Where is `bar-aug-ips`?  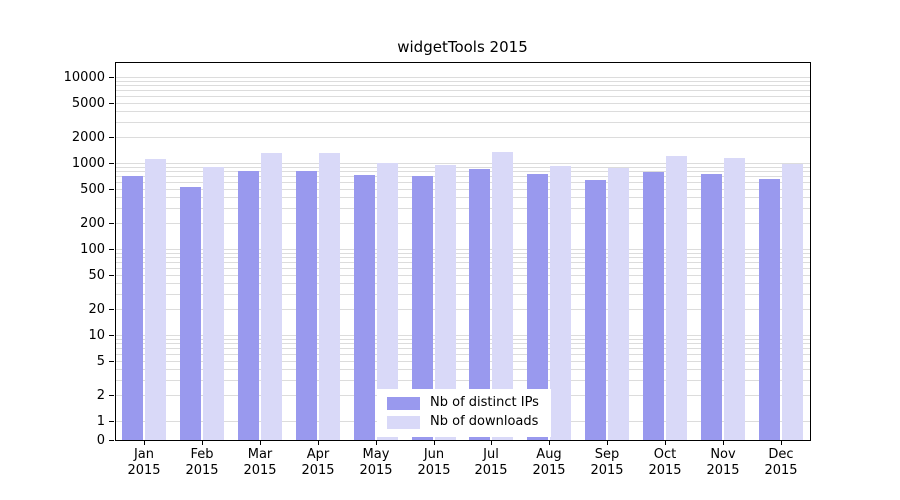
bar-aug-ips is located at coordinates (537, 307).